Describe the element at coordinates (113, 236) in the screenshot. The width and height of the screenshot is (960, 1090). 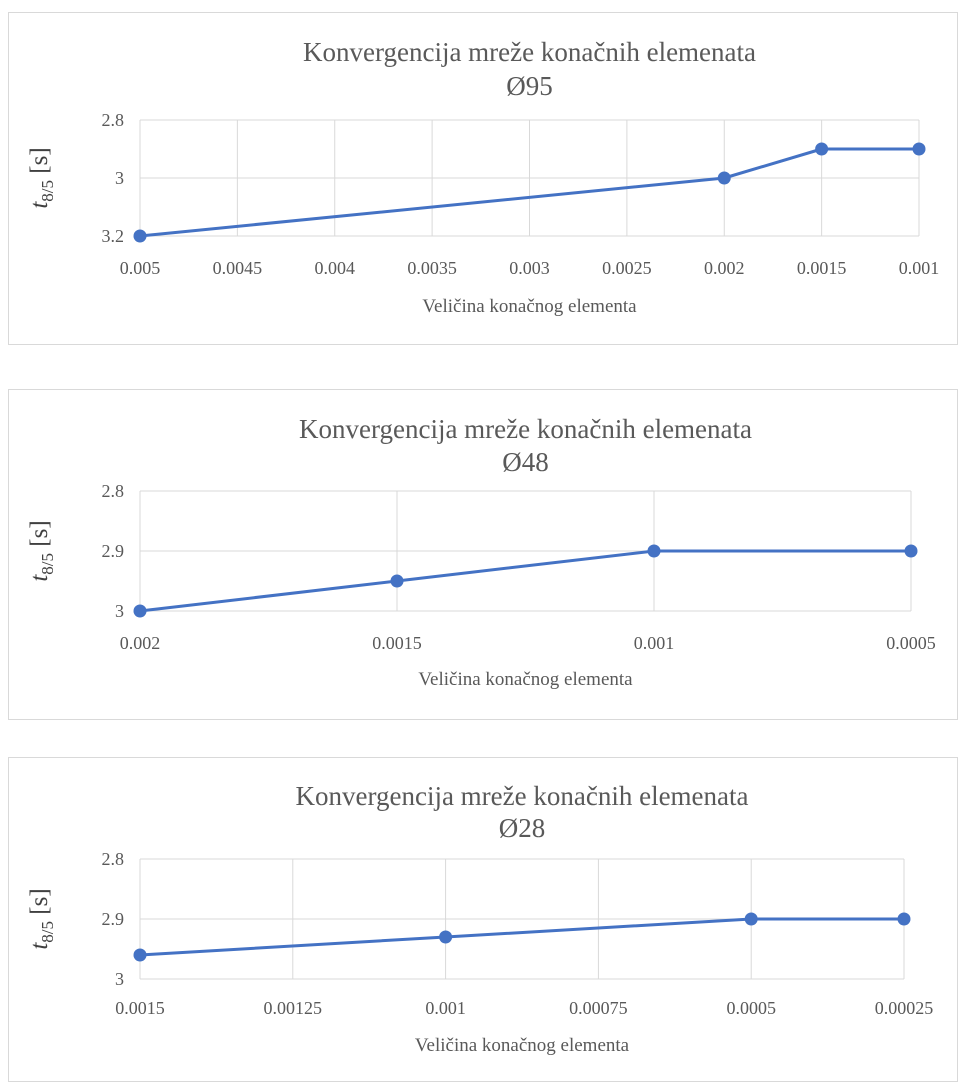
I see `y-tick-label: 3.2` at that location.